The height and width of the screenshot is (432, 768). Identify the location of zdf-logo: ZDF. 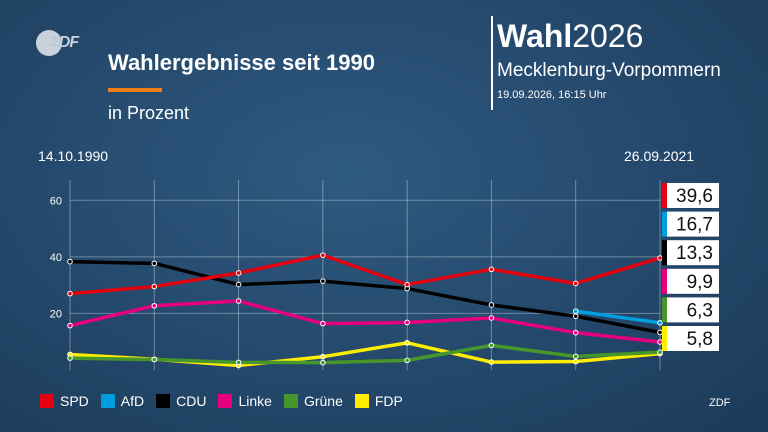
(57, 43).